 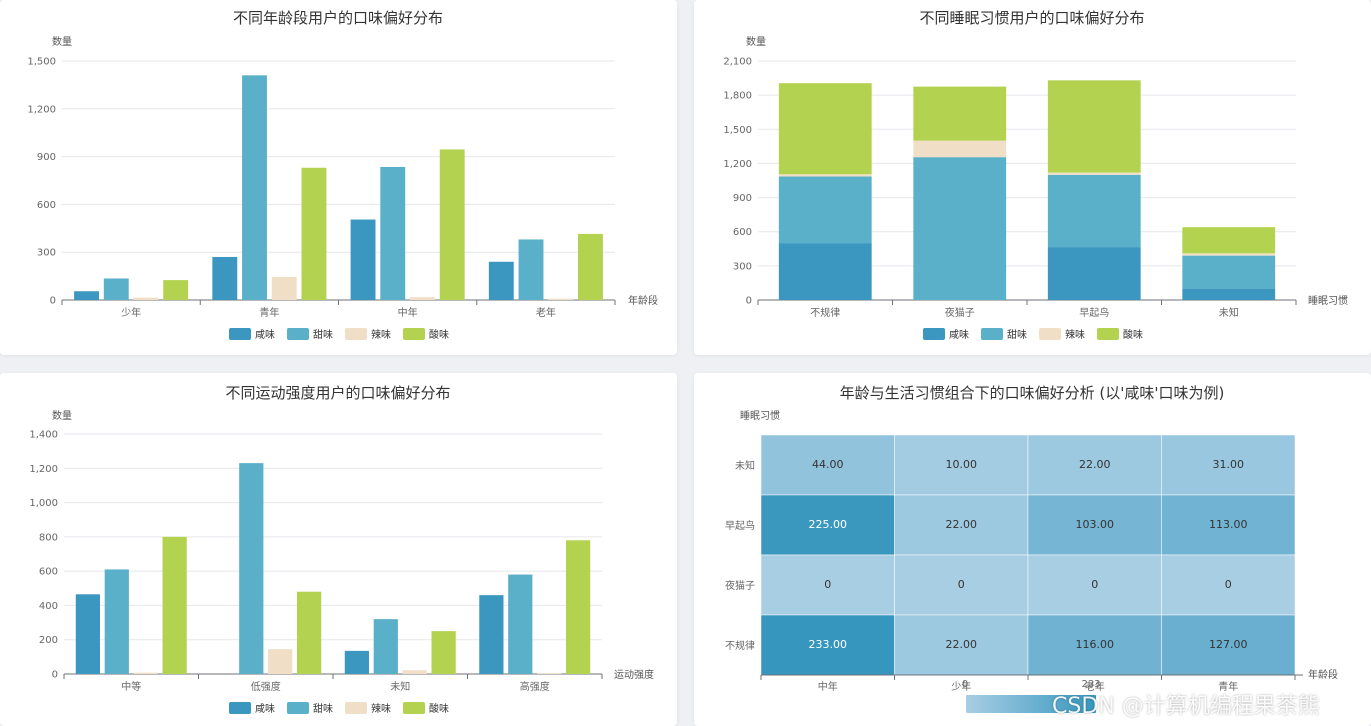 What do you see at coordinates (266, 686) in the screenshot?
I see `x-tick-label: 低强度` at bounding box center [266, 686].